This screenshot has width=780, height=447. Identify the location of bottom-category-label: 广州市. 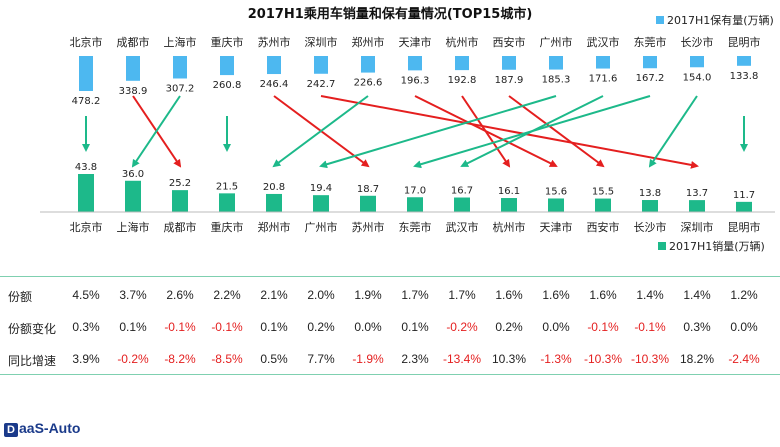
(321, 227).